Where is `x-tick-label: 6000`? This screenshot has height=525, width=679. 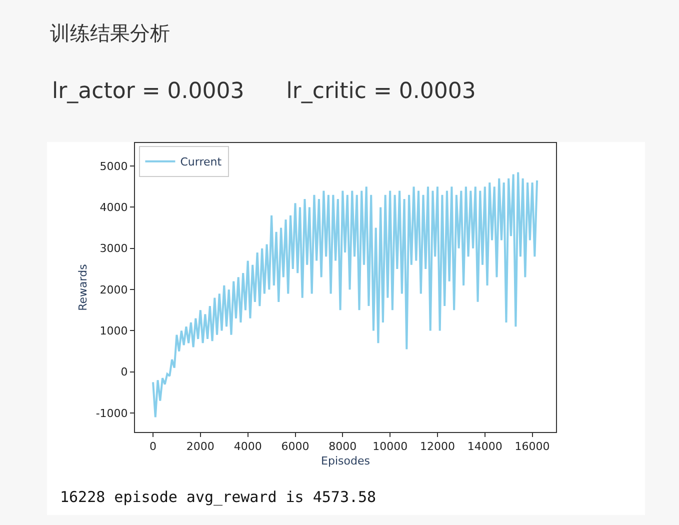 x-tick-label: 6000 is located at coordinates (295, 447).